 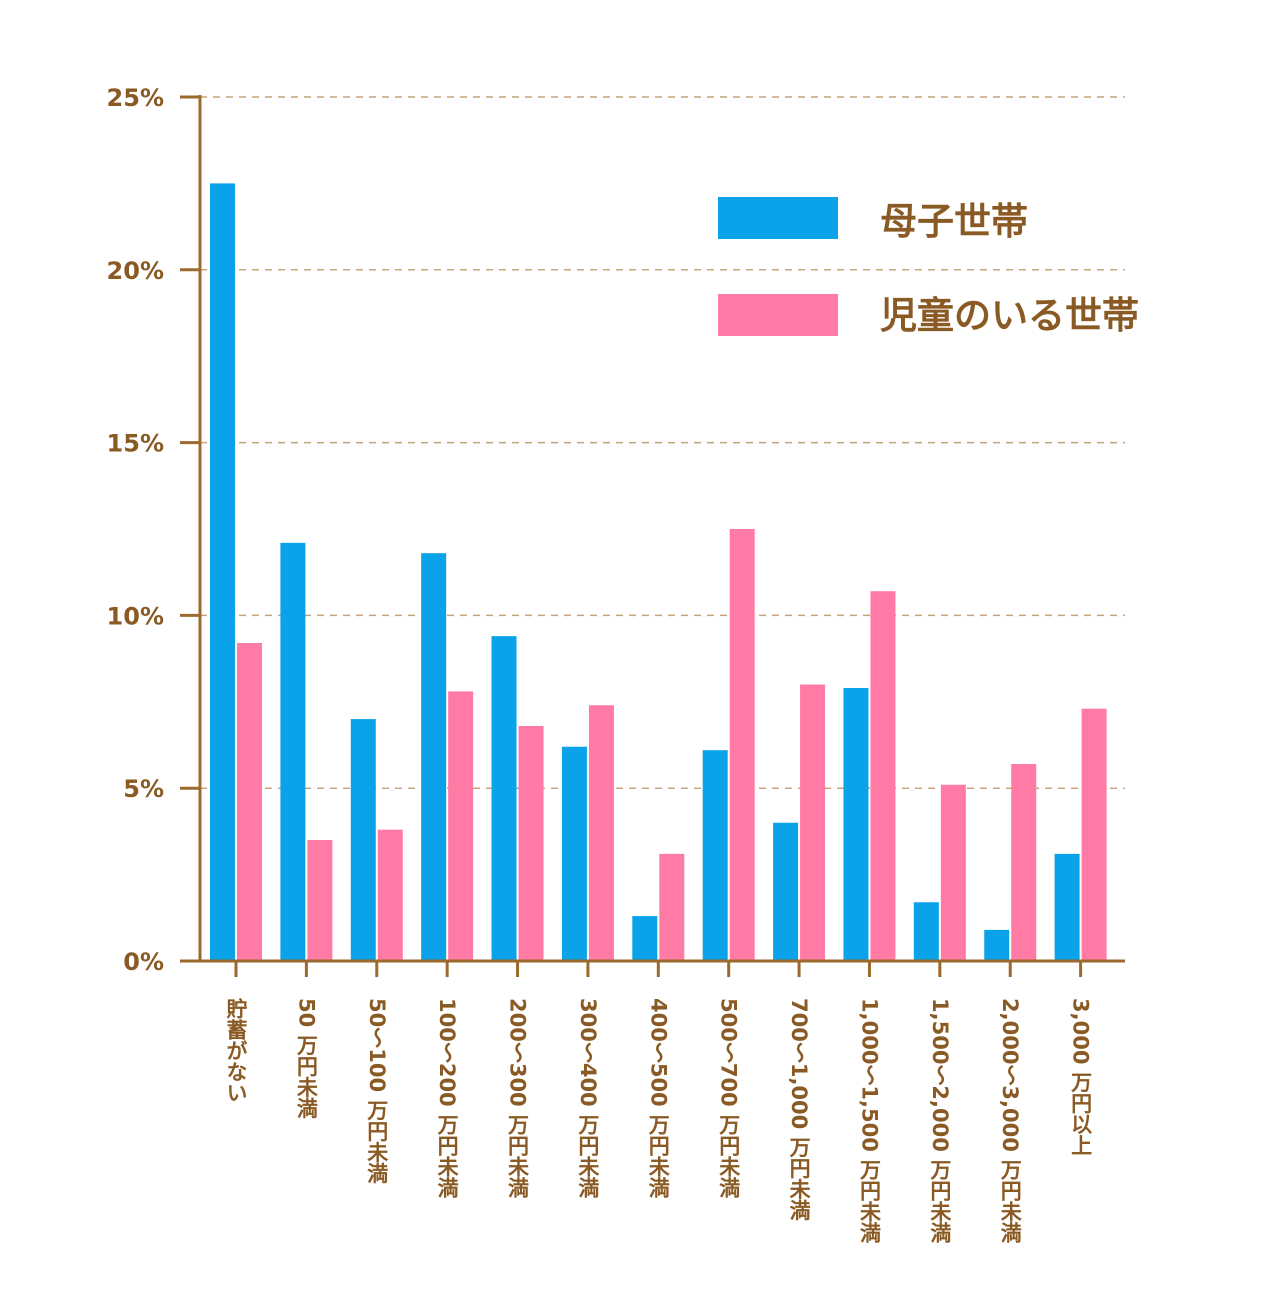 What do you see at coordinates (447, 1098) in the screenshot?
I see `x-tick-label: 100～200 万円未満` at bounding box center [447, 1098].